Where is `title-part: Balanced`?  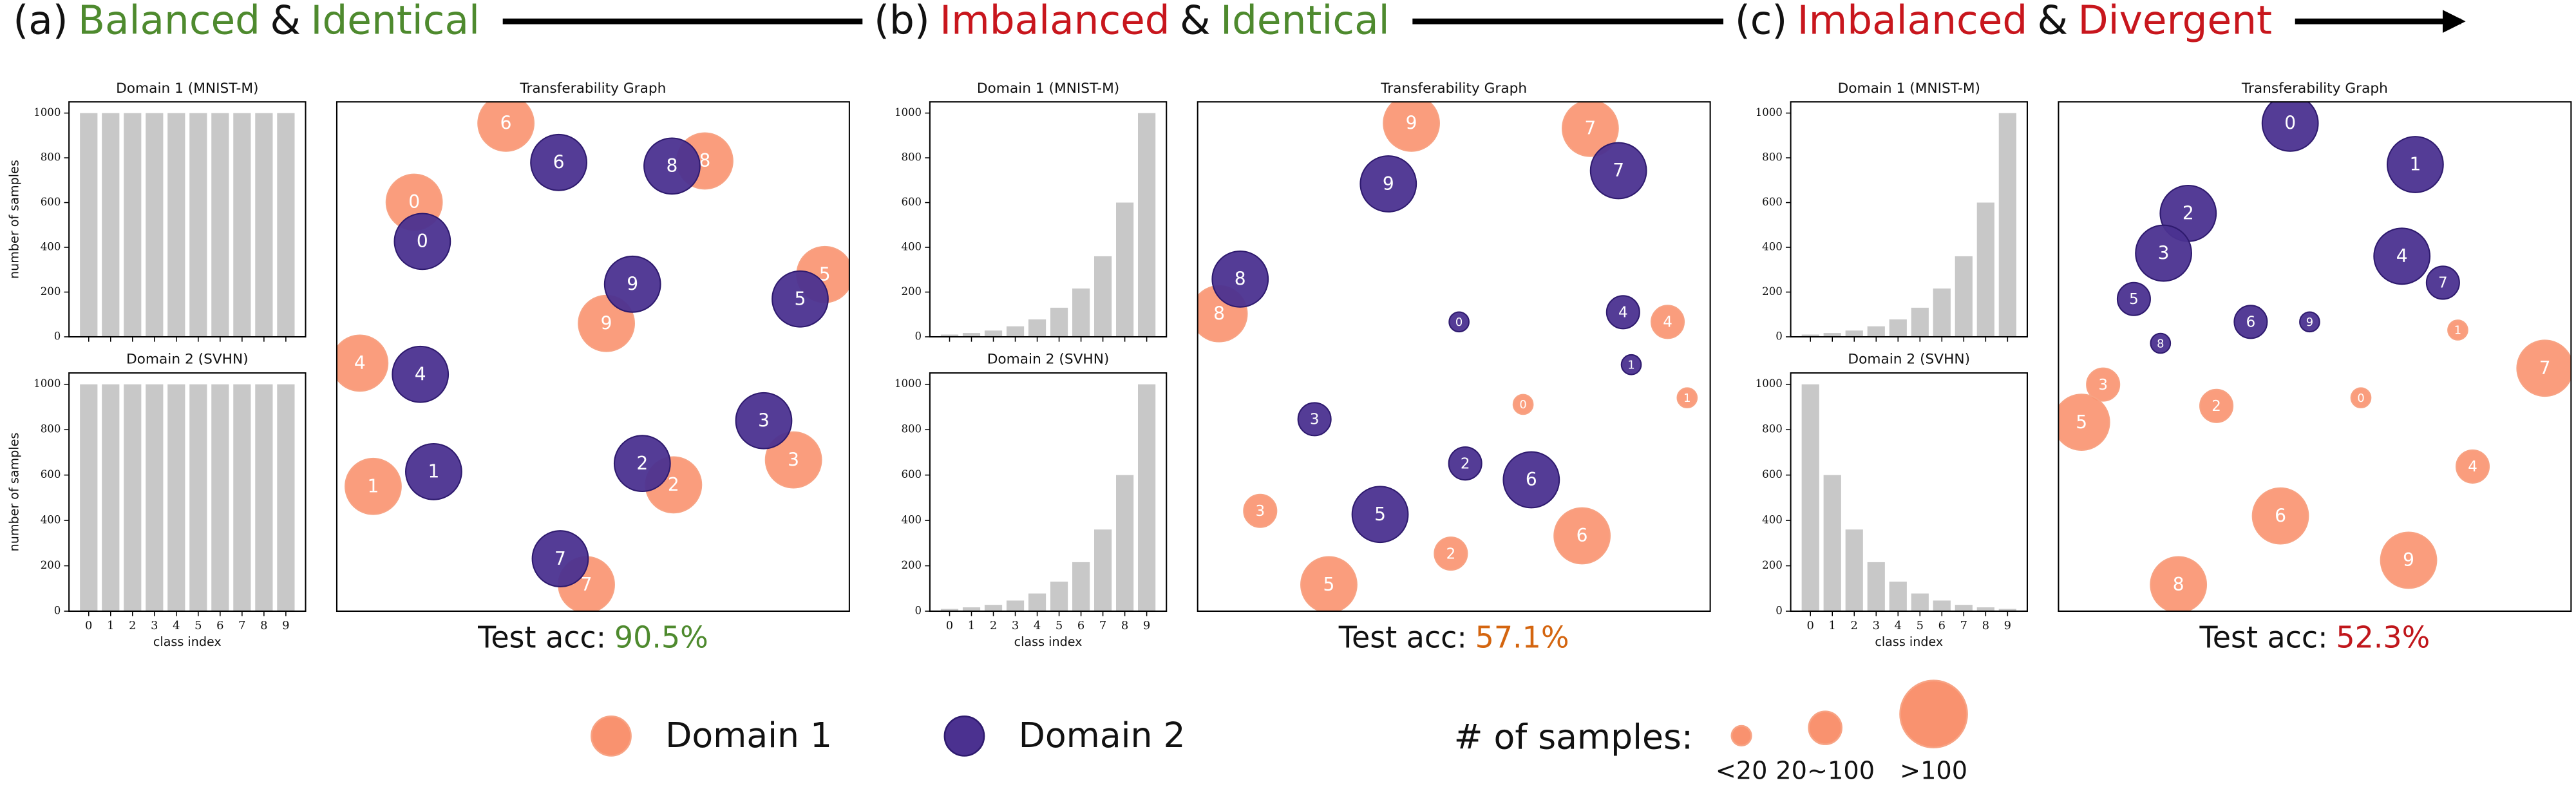
title-part: Balanced is located at coordinates (169, 21).